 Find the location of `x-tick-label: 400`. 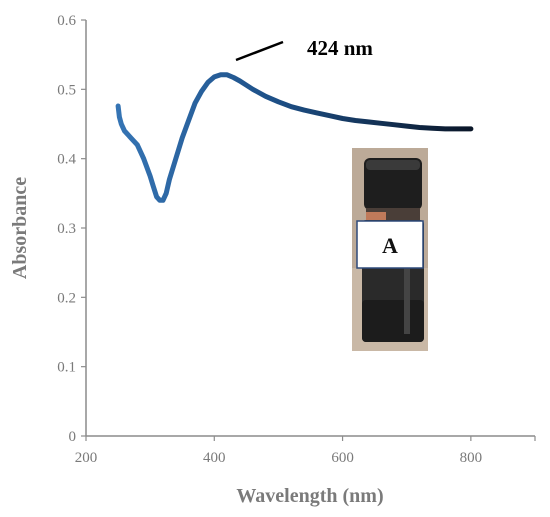

x-tick-label: 400 is located at coordinates (214, 458).